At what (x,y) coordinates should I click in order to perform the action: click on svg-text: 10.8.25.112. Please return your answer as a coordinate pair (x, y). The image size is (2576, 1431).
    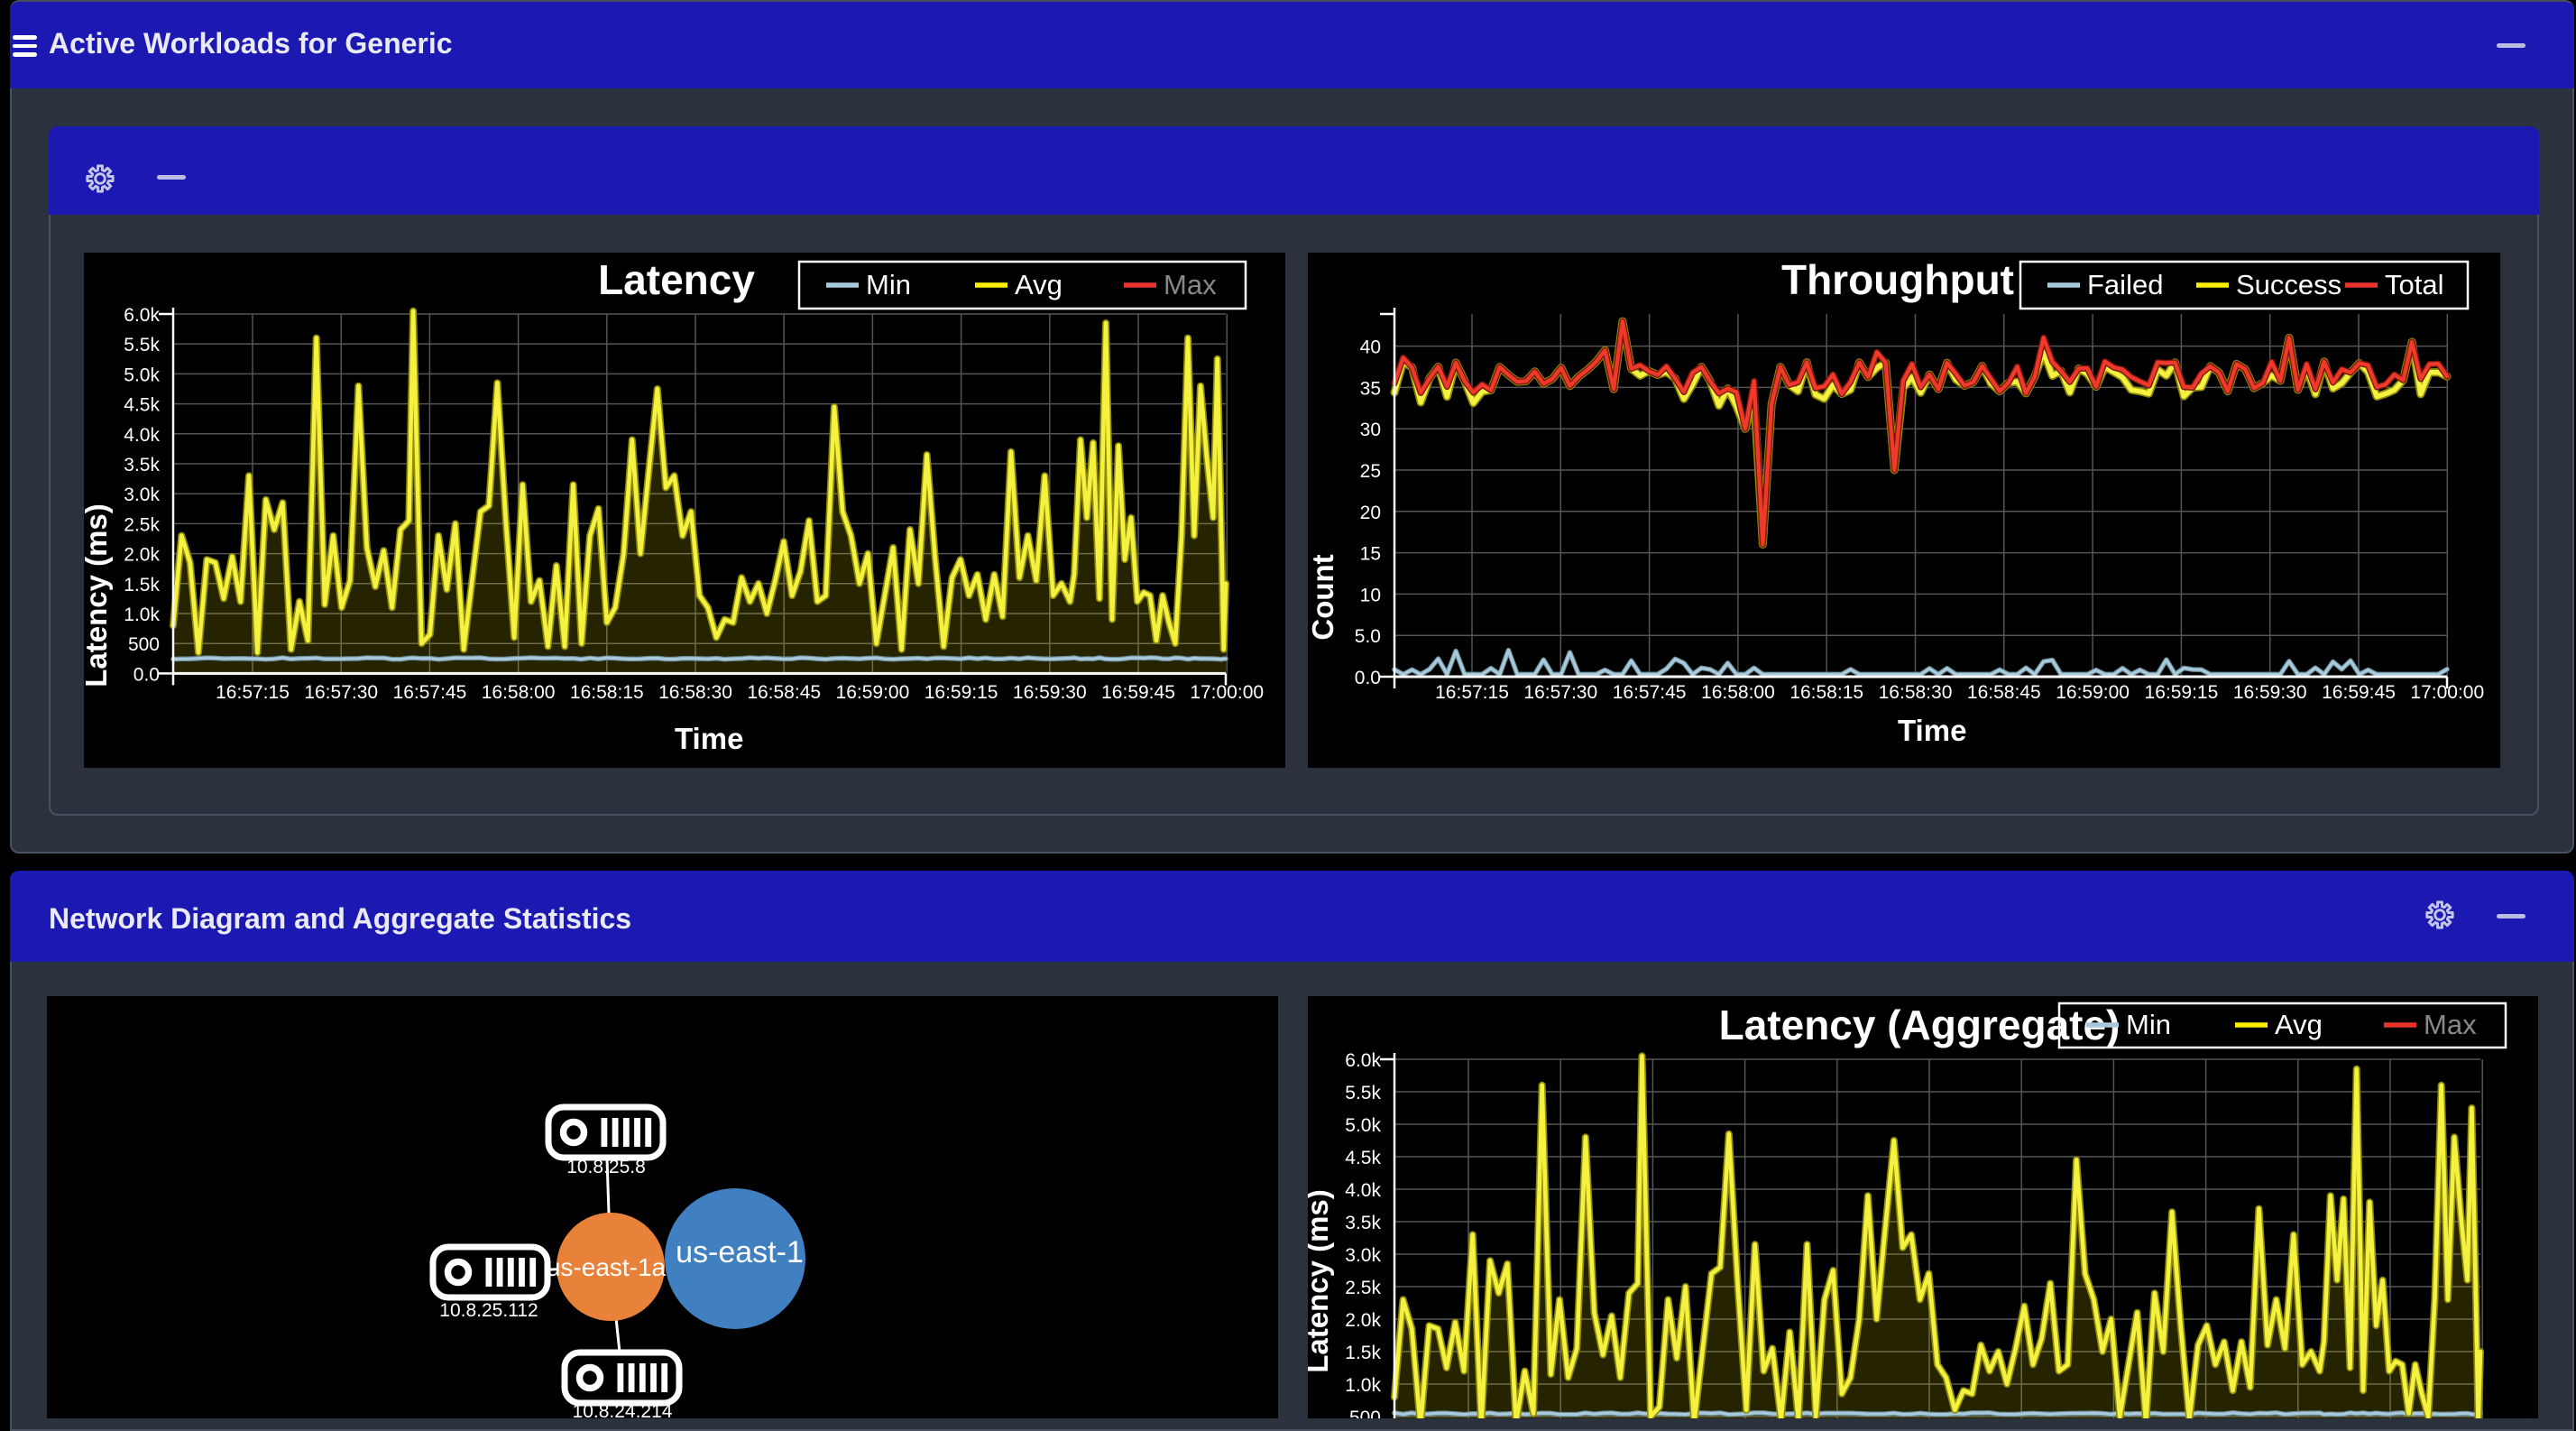
    Looking at the image, I should click on (488, 1311).